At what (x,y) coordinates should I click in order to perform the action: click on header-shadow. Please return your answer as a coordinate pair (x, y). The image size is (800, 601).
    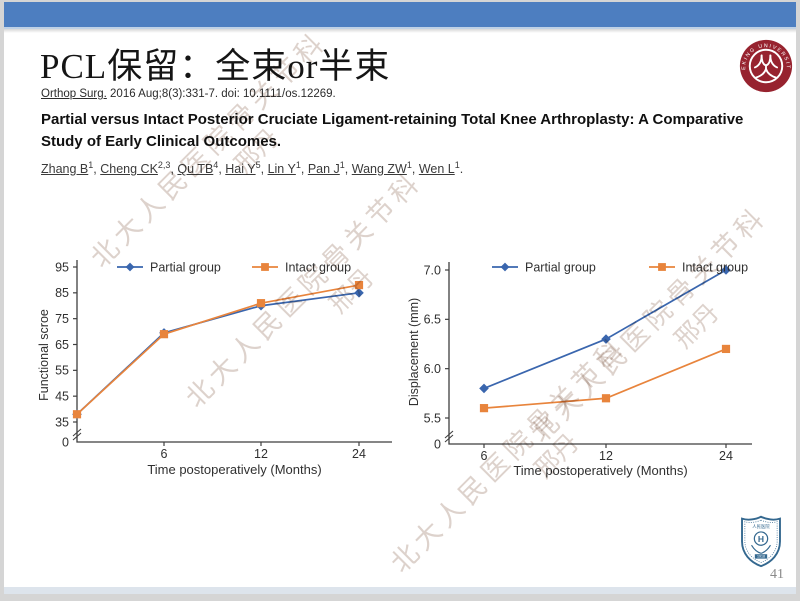
    Looking at the image, I should click on (400, 31).